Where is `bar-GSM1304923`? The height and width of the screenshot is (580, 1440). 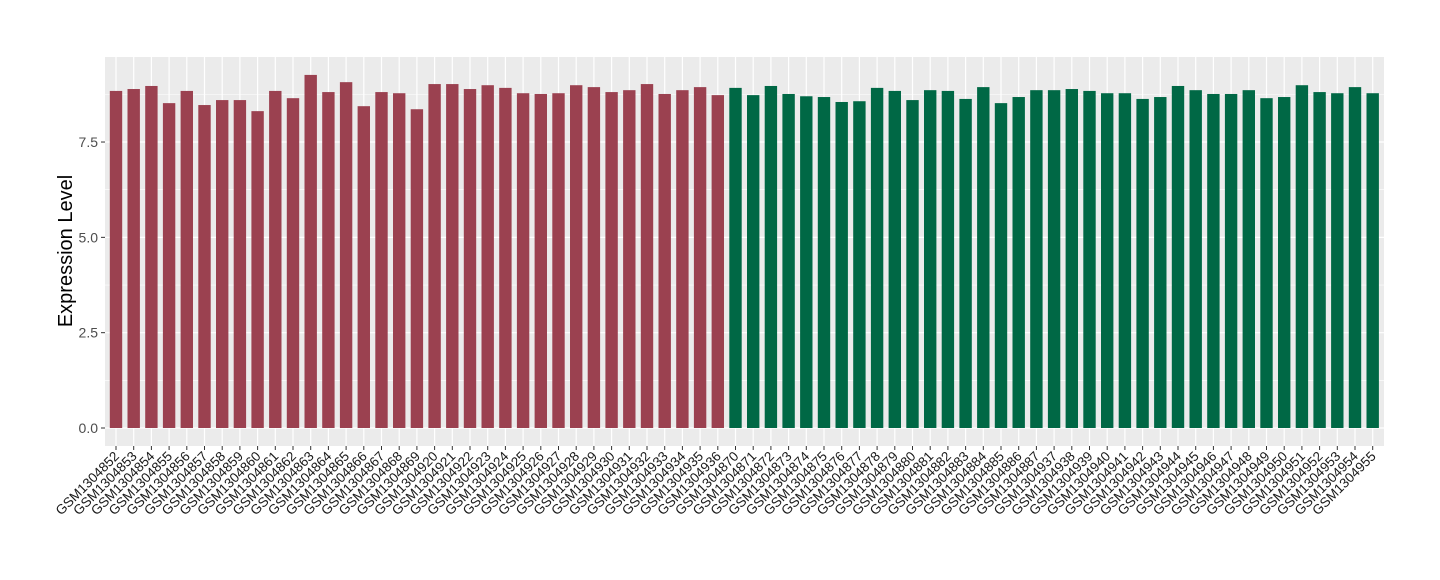 bar-GSM1304923 is located at coordinates (487, 256).